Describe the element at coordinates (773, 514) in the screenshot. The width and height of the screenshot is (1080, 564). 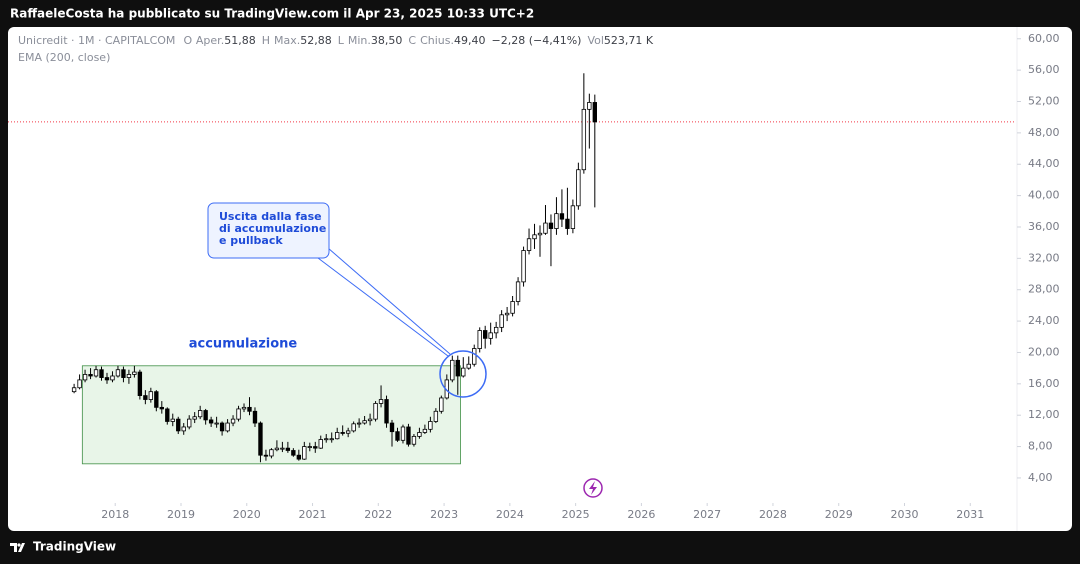
I see `x-tick-label: 2028` at that location.